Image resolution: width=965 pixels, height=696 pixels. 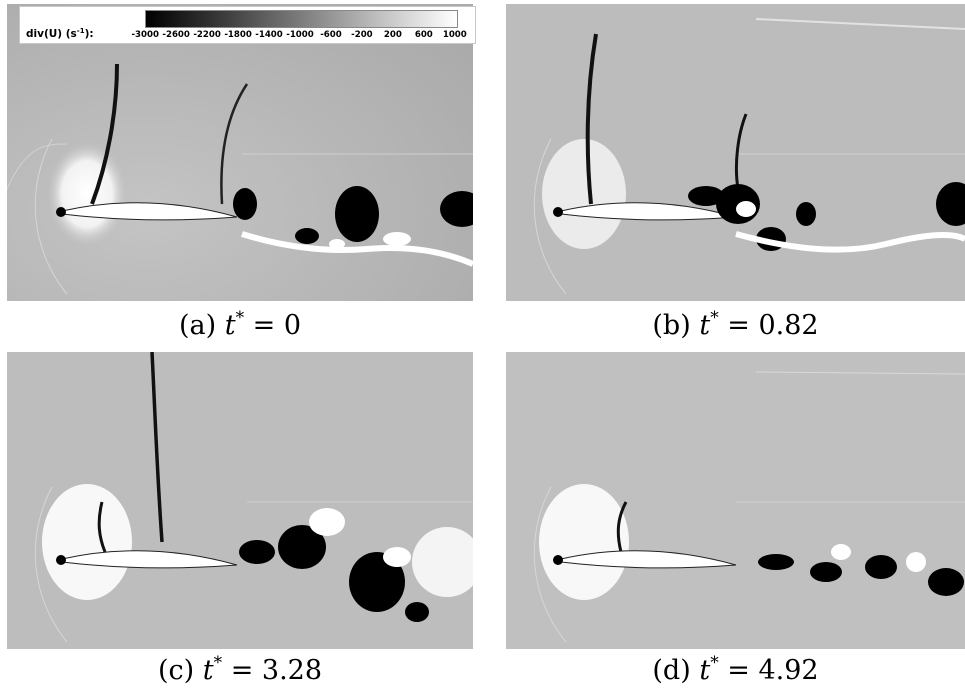 What do you see at coordinates (240, 670) in the screenshot?
I see `caption-panel-c: (c) t* = 3.28` at bounding box center [240, 670].